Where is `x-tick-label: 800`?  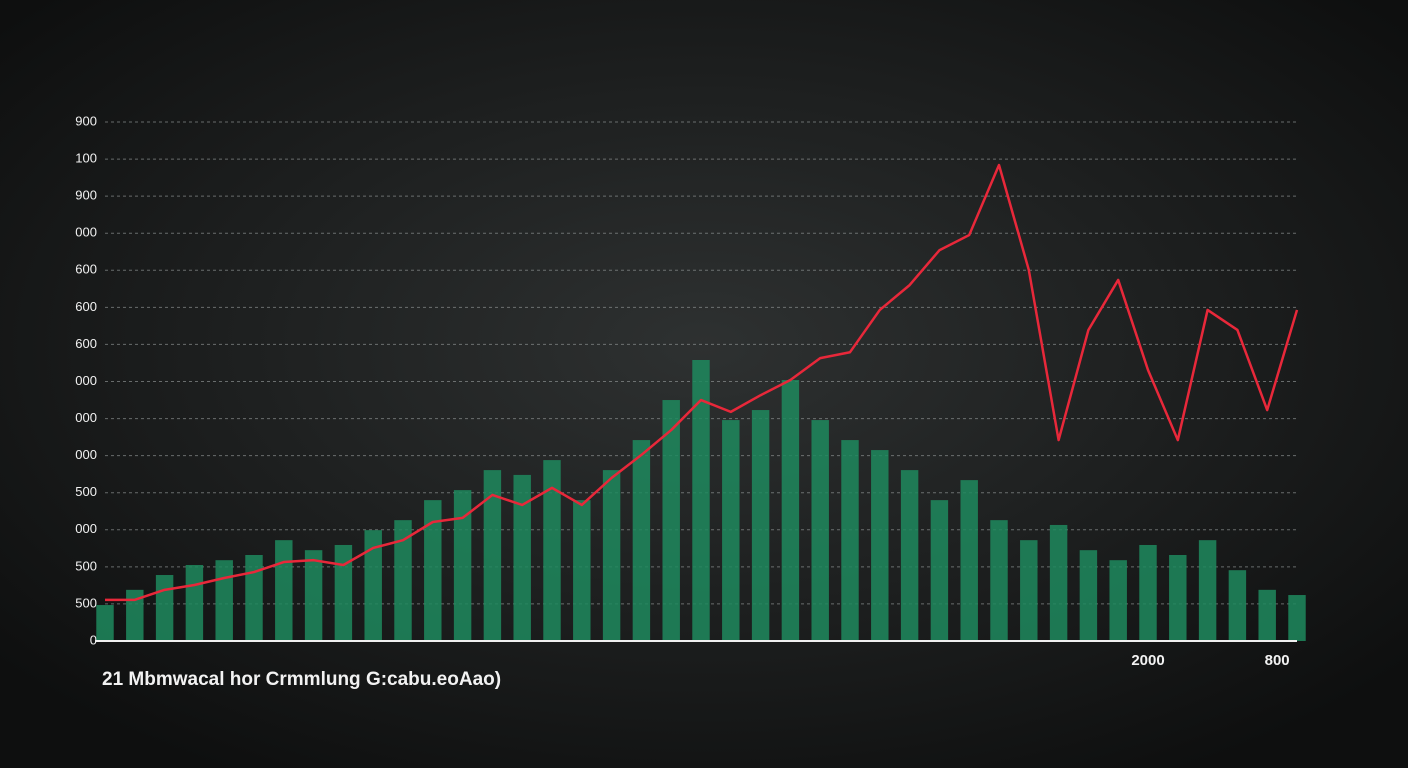
x-tick-label: 800 is located at coordinates (1277, 660).